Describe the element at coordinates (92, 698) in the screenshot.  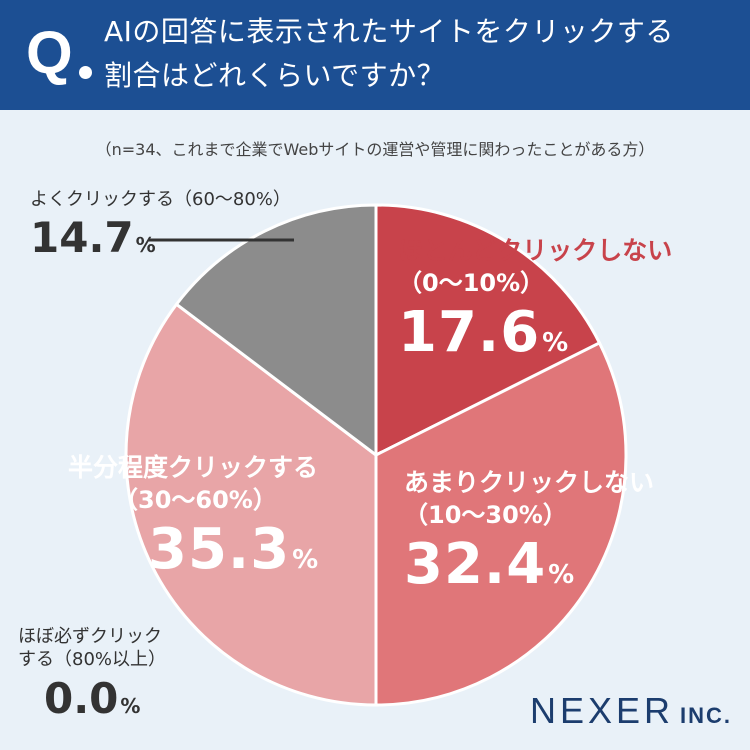
I see `slice-pct-always: 0.0%` at that location.